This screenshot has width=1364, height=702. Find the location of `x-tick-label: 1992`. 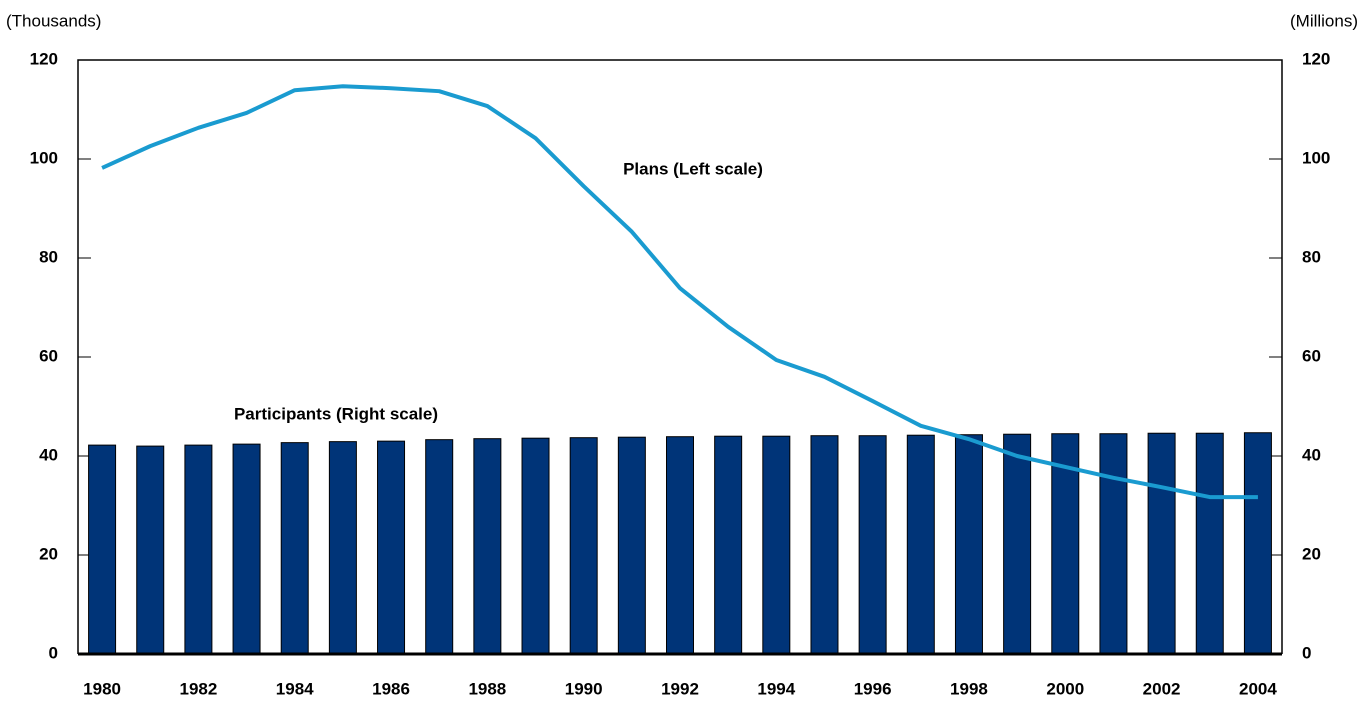

x-tick-label: 1992 is located at coordinates (680, 688).